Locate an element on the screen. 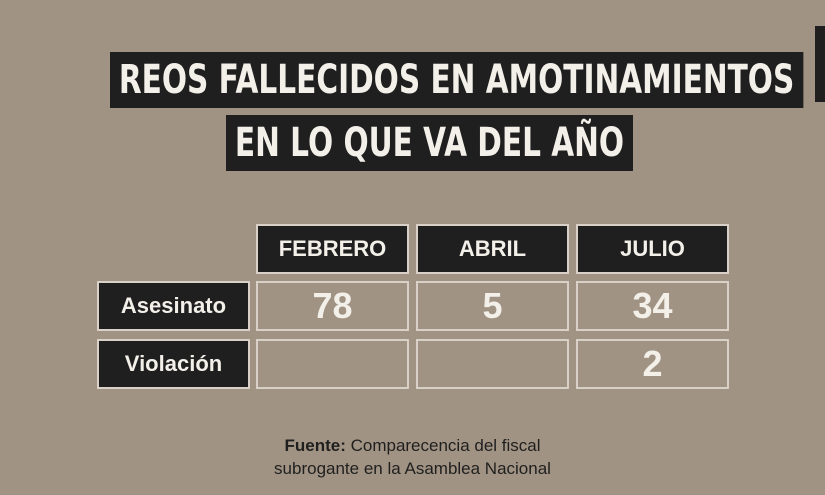  cell-asesinato-abril: 5 is located at coordinates (492, 306).